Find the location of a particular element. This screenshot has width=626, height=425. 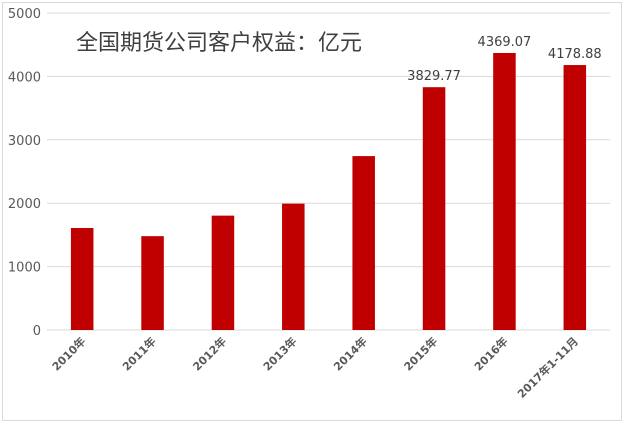

data-label: 3829.77 is located at coordinates (434, 76).